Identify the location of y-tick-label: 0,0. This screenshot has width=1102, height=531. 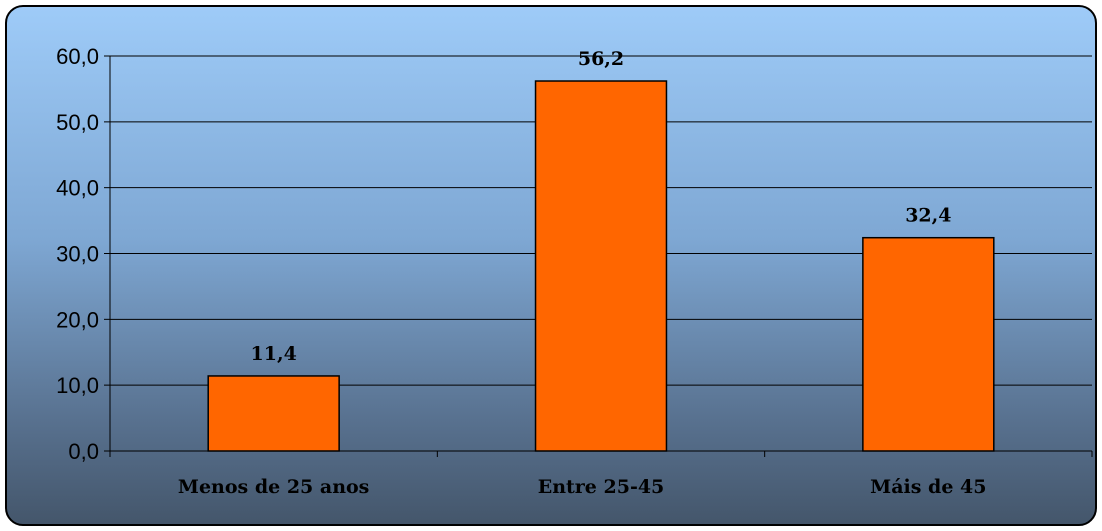
(83, 451).